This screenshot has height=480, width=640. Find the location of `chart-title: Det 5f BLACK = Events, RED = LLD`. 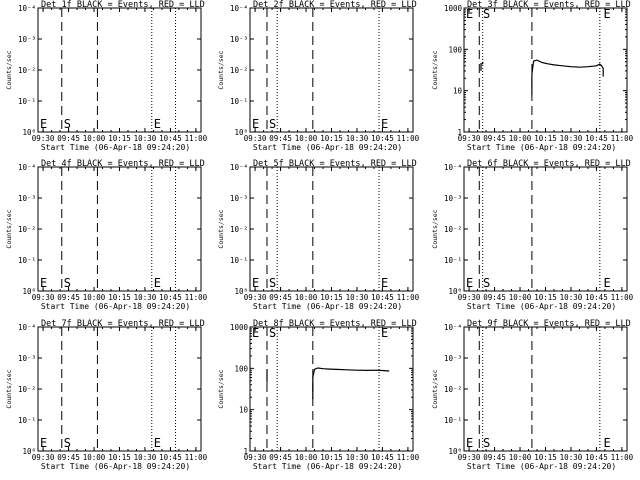

chart-title: Det 5f BLACK = Events, RED = LLD is located at coordinates (335, 164).